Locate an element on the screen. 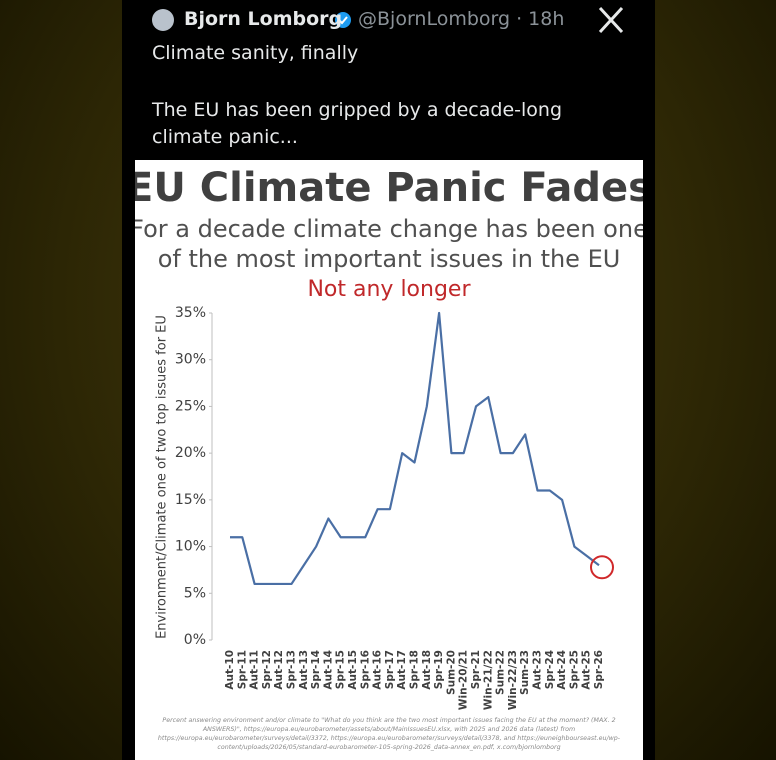 The height and width of the screenshot is (760, 776). x-tick-label: Spr-26 is located at coordinates (599, 669).